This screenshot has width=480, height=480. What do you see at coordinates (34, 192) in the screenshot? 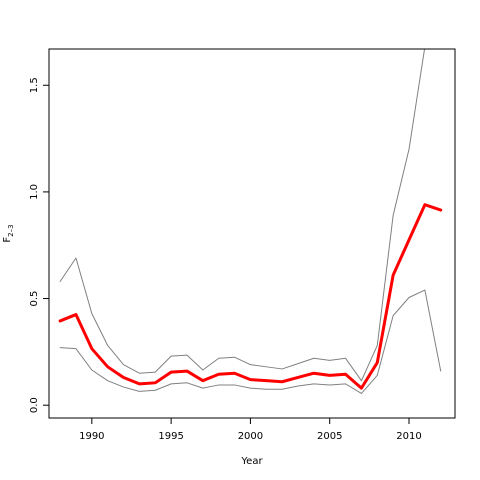
I see `y-tick-label-1.0: 1.0` at bounding box center [34, 192].